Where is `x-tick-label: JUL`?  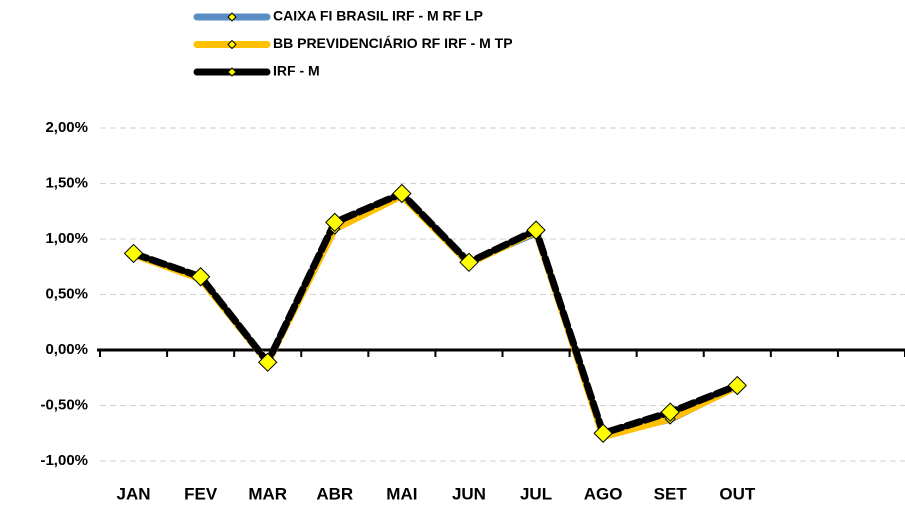 x-tick-label: JUL is located at coordinates (536, 493).